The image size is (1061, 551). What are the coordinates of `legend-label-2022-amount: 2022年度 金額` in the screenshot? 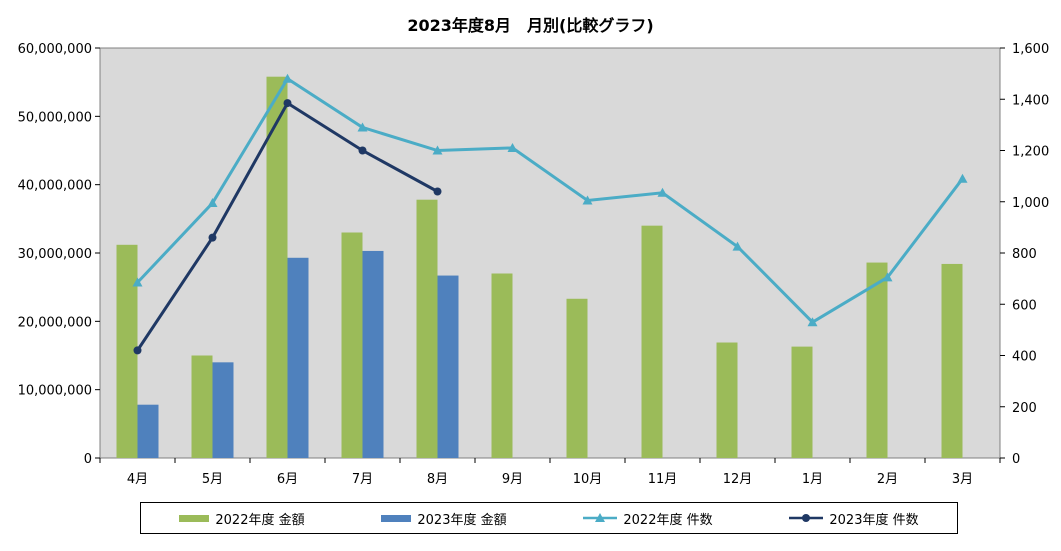 It's located at (260, 520).